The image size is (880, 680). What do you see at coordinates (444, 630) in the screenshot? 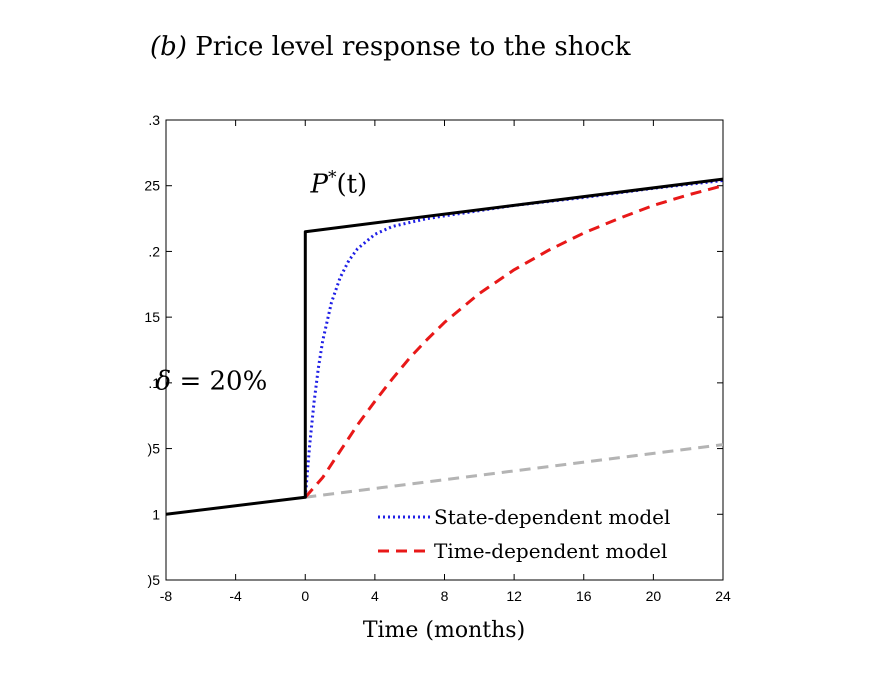
I see `x-axis-label: Time (months)` at bounding box center [444, 630].